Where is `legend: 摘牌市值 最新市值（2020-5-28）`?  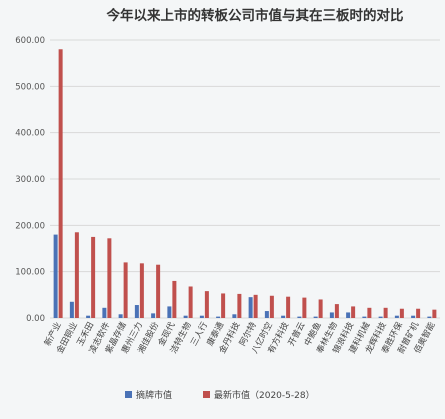
legend: 摘牌市值 最新市值（2020-5-28） is located at coordinates (220, 395).